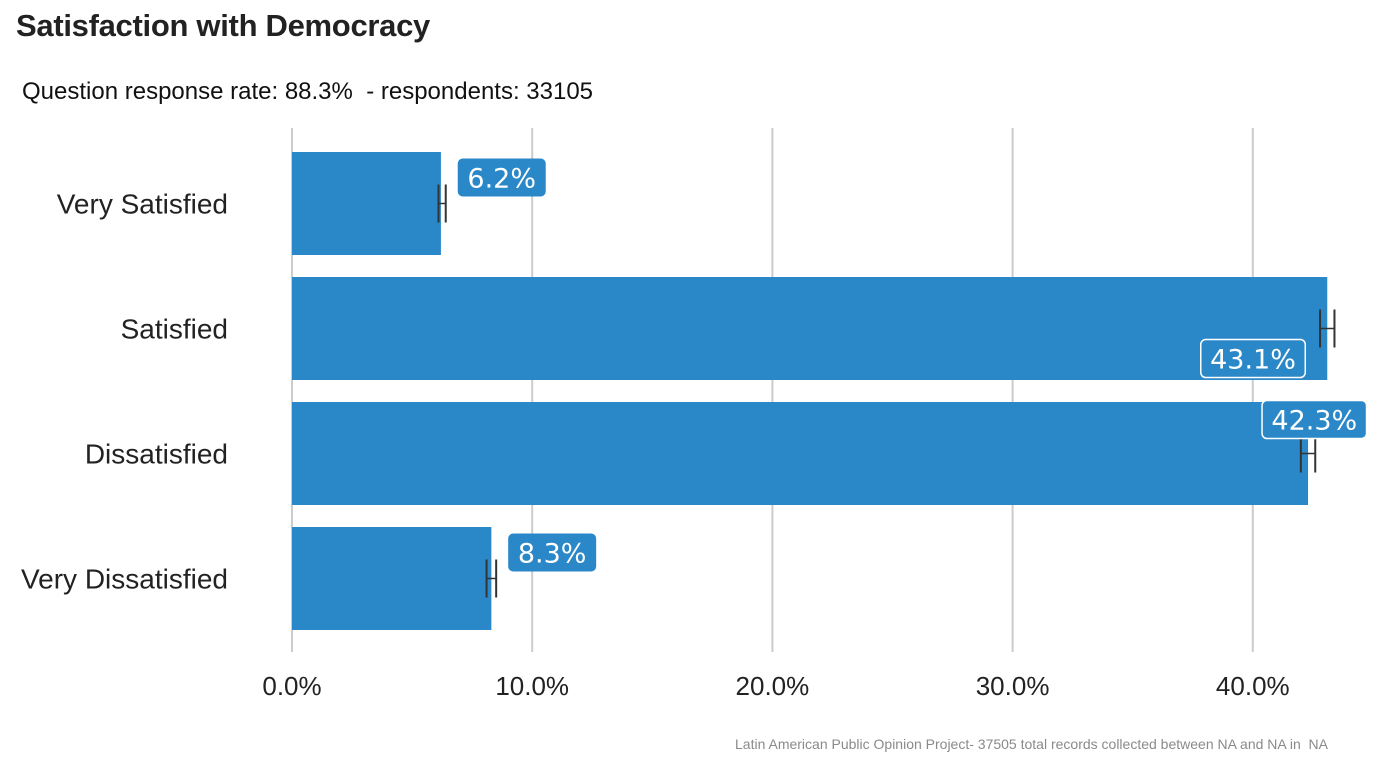 Image resolution: width=1400 pixels, height=768 pixels. I want to click on x-tick-labels: 0.0% 10.0% 20.0% 30.0% 40.0%, so click(775, 686).